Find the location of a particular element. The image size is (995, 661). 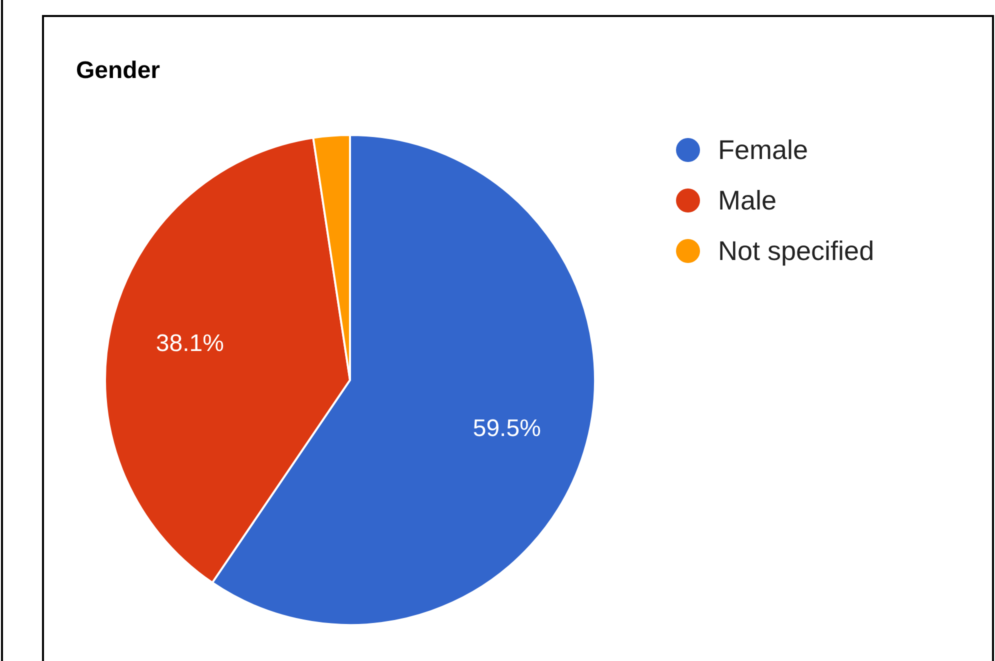

chart-title: Gender is located at coordinates (118, 70).